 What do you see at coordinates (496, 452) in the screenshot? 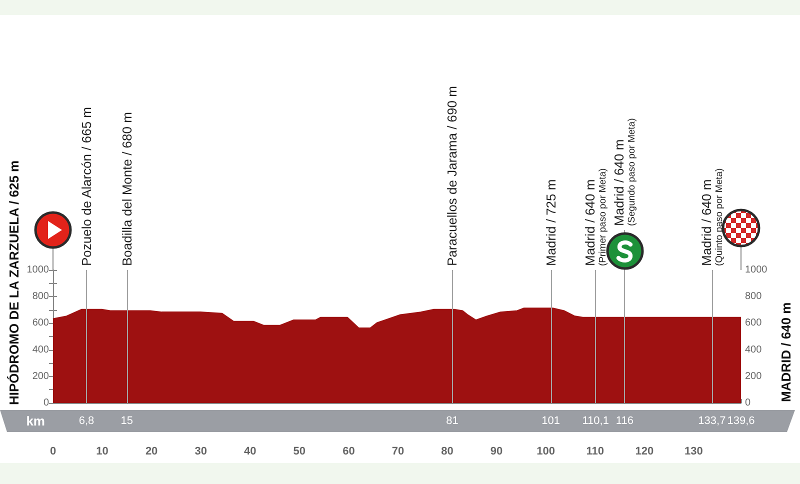
I see `x-tick-label: 90` at bounding box center [496, 452].